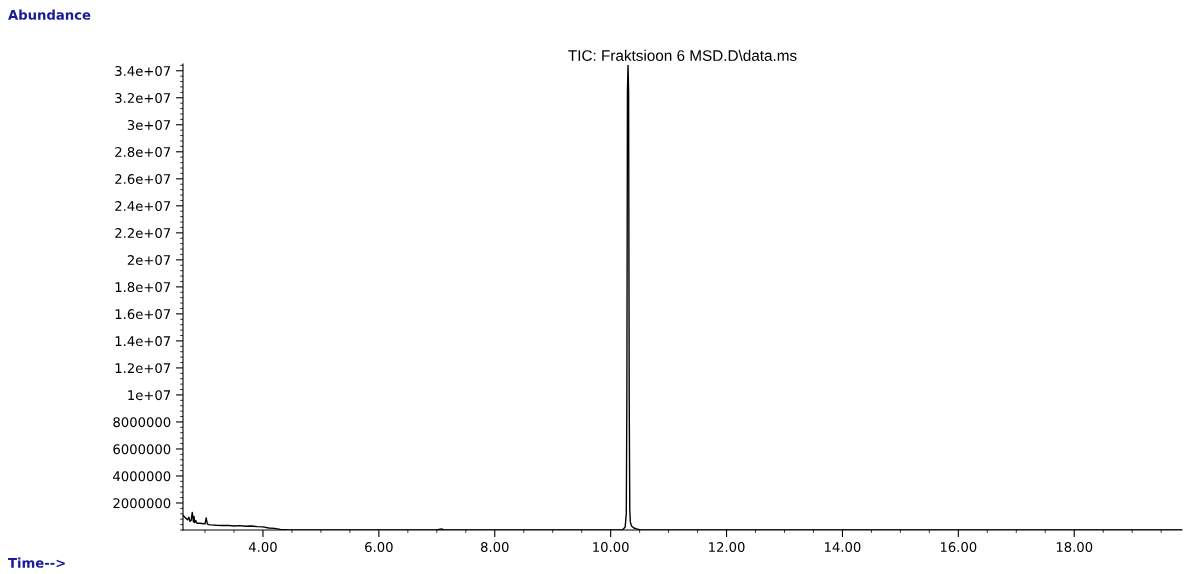 This screenshot has height=574, width=1184. I want to click on y-tick-label: 2.4e+07, so click(143, 206).